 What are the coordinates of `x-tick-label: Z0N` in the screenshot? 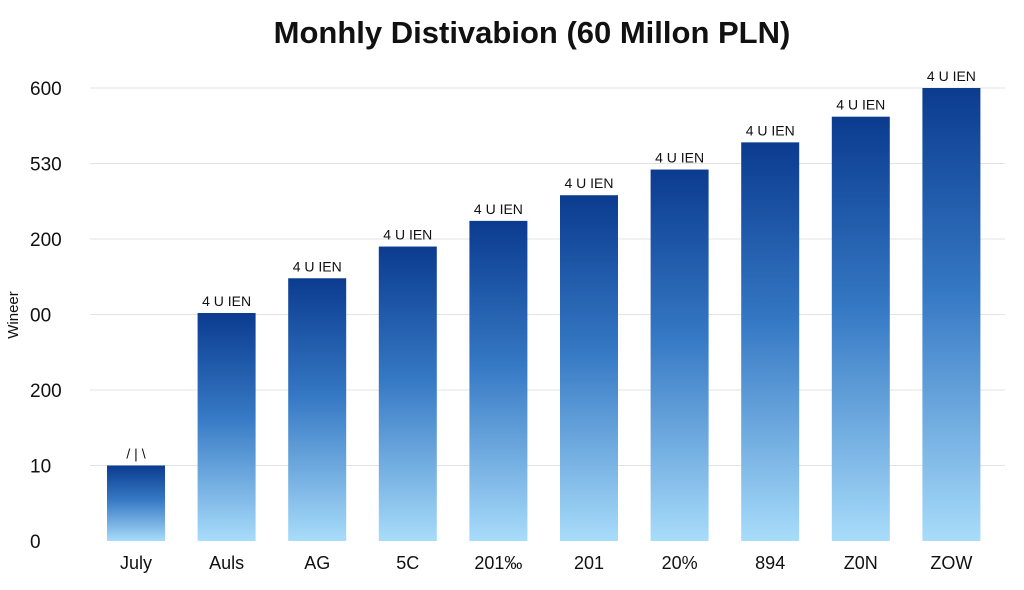 It's located at (861, 563).